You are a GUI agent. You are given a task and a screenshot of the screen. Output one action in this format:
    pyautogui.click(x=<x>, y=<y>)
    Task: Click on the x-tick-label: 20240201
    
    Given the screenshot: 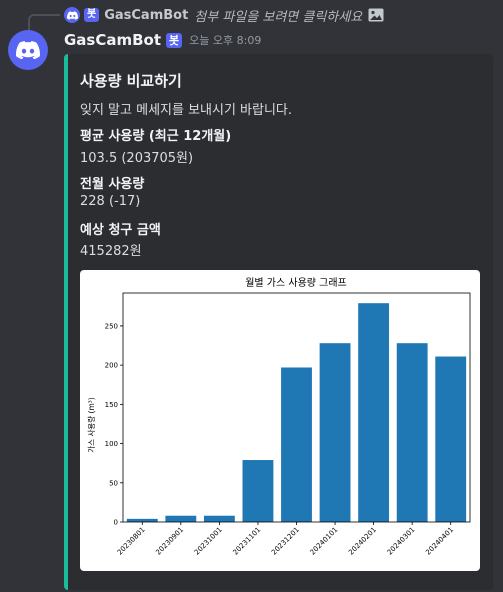 What is the action you would take?
    pyautogui.click(x=362, y=541)
    